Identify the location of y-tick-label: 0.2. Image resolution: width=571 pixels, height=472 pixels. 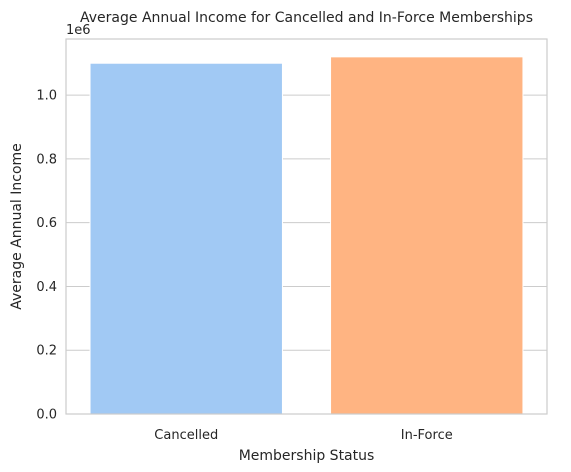
(46, 351).